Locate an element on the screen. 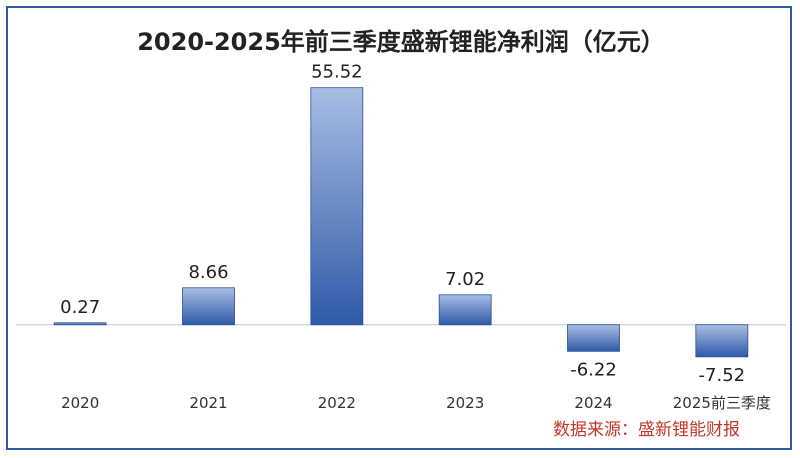 This screenshot has width=800, height=458. value-label-2023: 7.02 is located at coordinates (465, 279).